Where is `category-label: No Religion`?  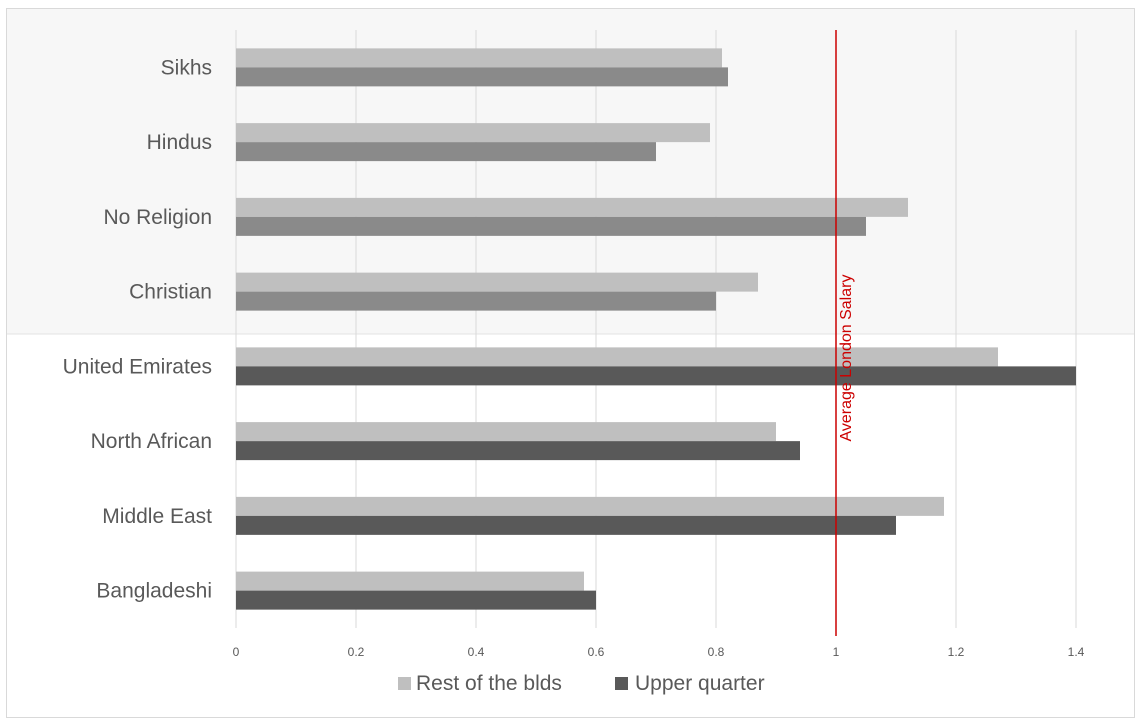 category-label: No Religion is located at coordinates (157, 217).